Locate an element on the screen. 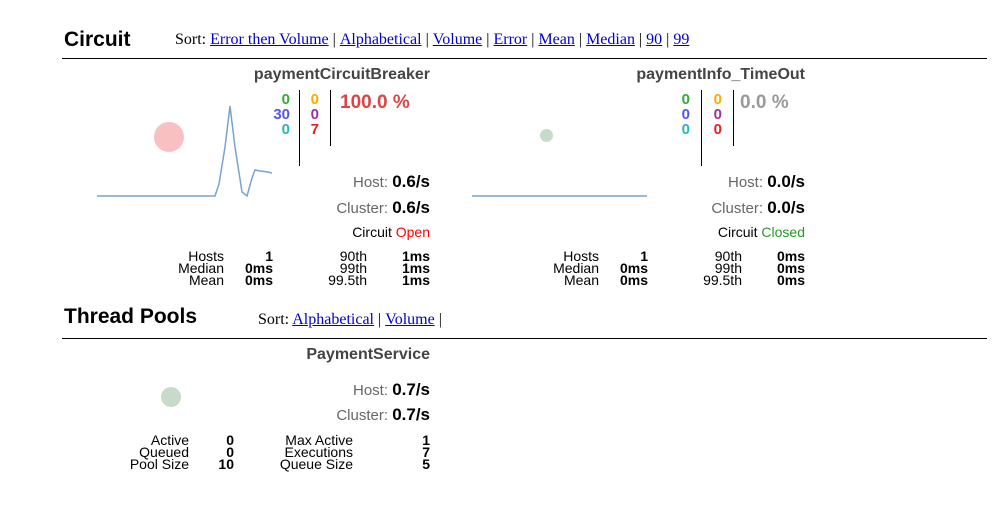 The width and height of the screenshot is (997, 513). circuit-status: Circuit Open is located at coordinates (391, 232).